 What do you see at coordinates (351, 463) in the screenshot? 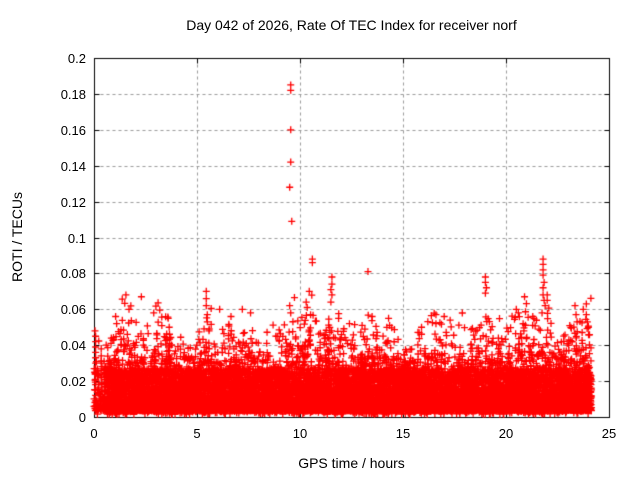
I see `x-axis-label: GPS time / hours` at bounding box center [351, 463].